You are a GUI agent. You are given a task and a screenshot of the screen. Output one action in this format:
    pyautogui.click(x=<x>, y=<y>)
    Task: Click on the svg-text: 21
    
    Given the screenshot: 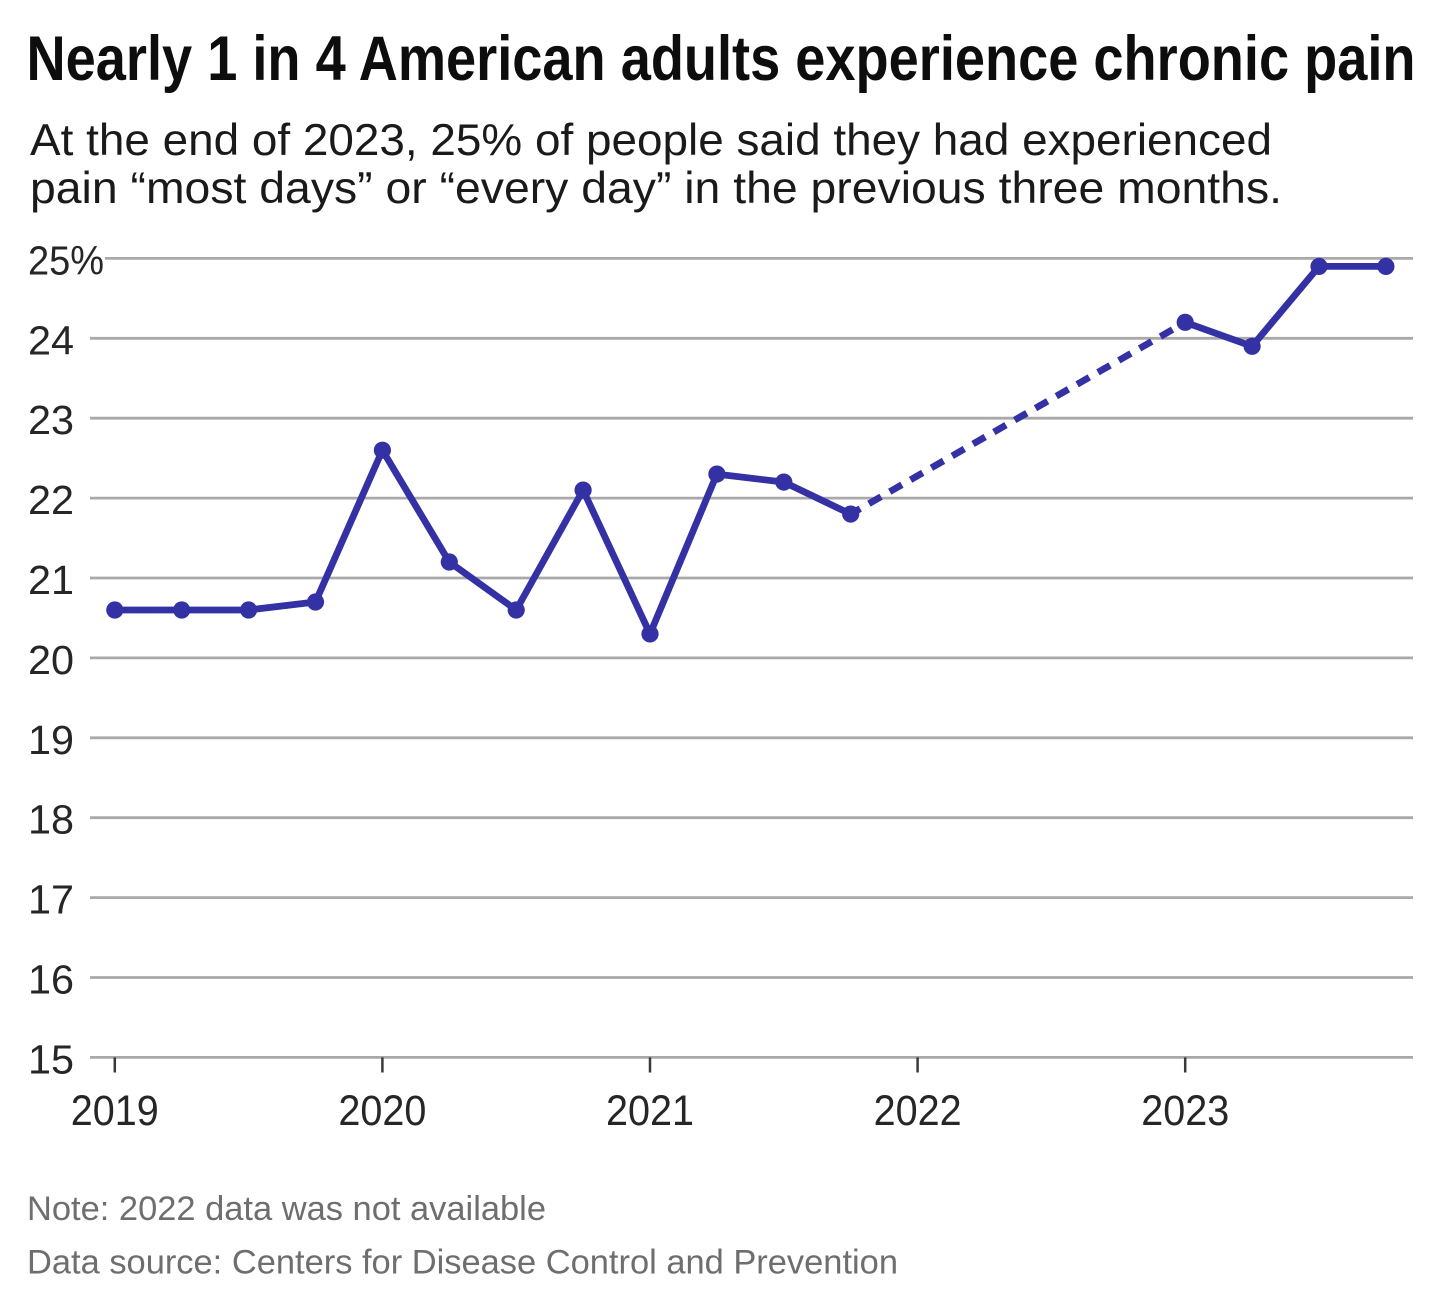 What is the action you would take?
    pyautogui.click(x=51, y=580)
    